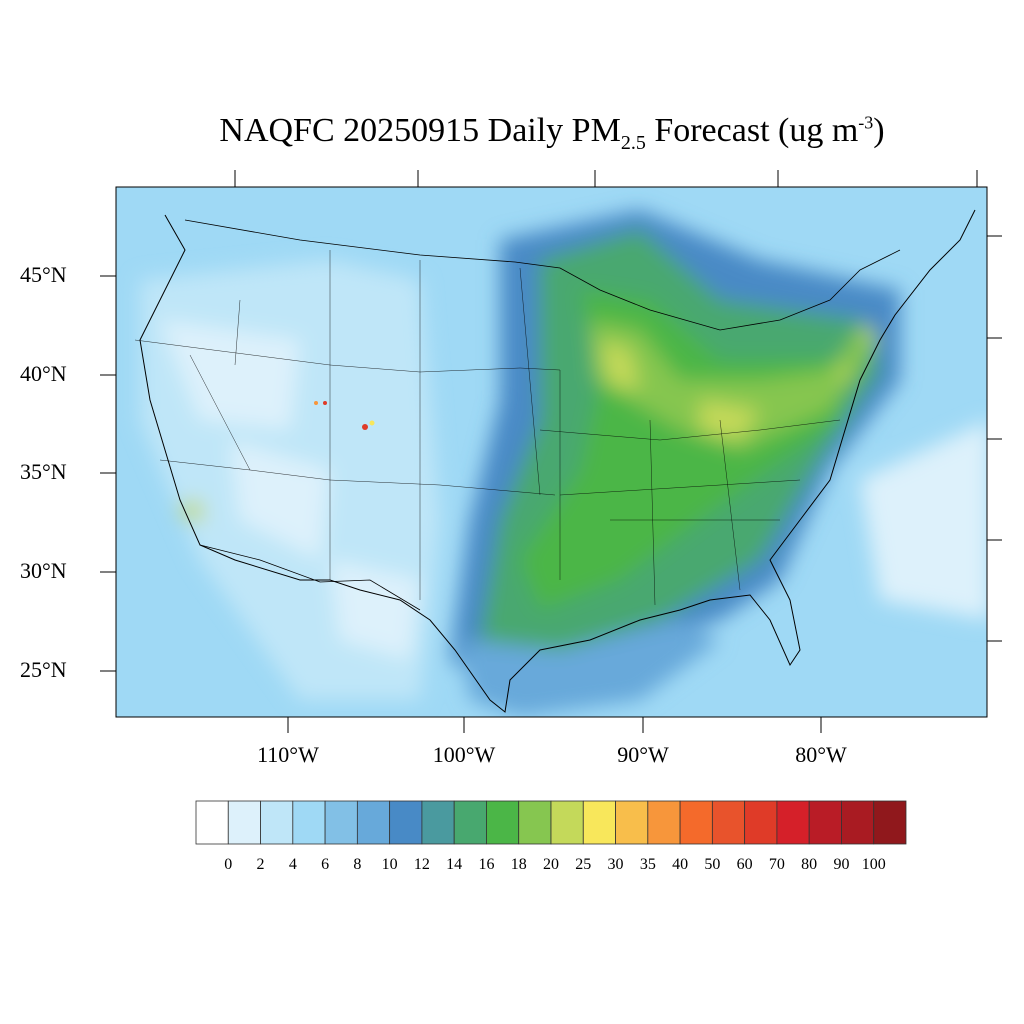  Describe the element at coordinates (228, 864) in the screenshot. I see `colorbar-label: 0` at that location.